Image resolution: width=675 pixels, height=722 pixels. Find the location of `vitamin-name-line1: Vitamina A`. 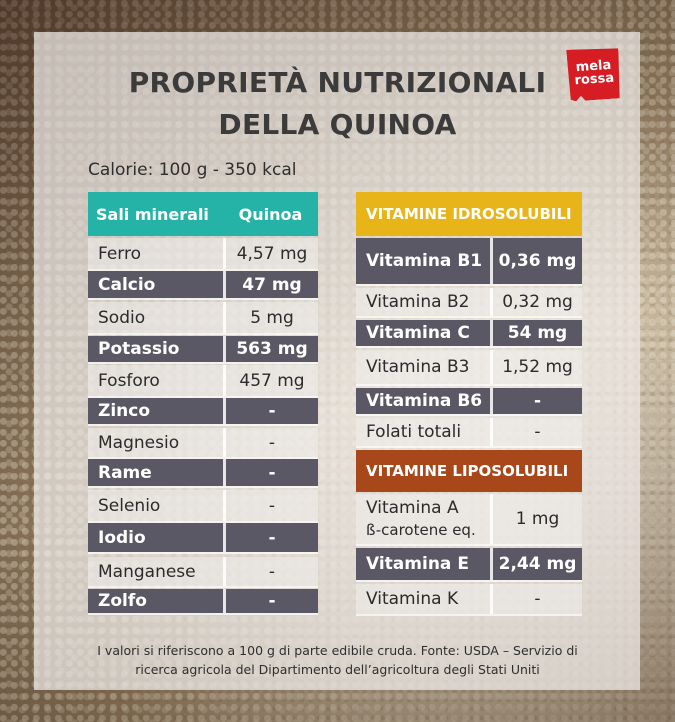

vitamin-name-line1: Vitamina A is located at coordinates (412, 508).